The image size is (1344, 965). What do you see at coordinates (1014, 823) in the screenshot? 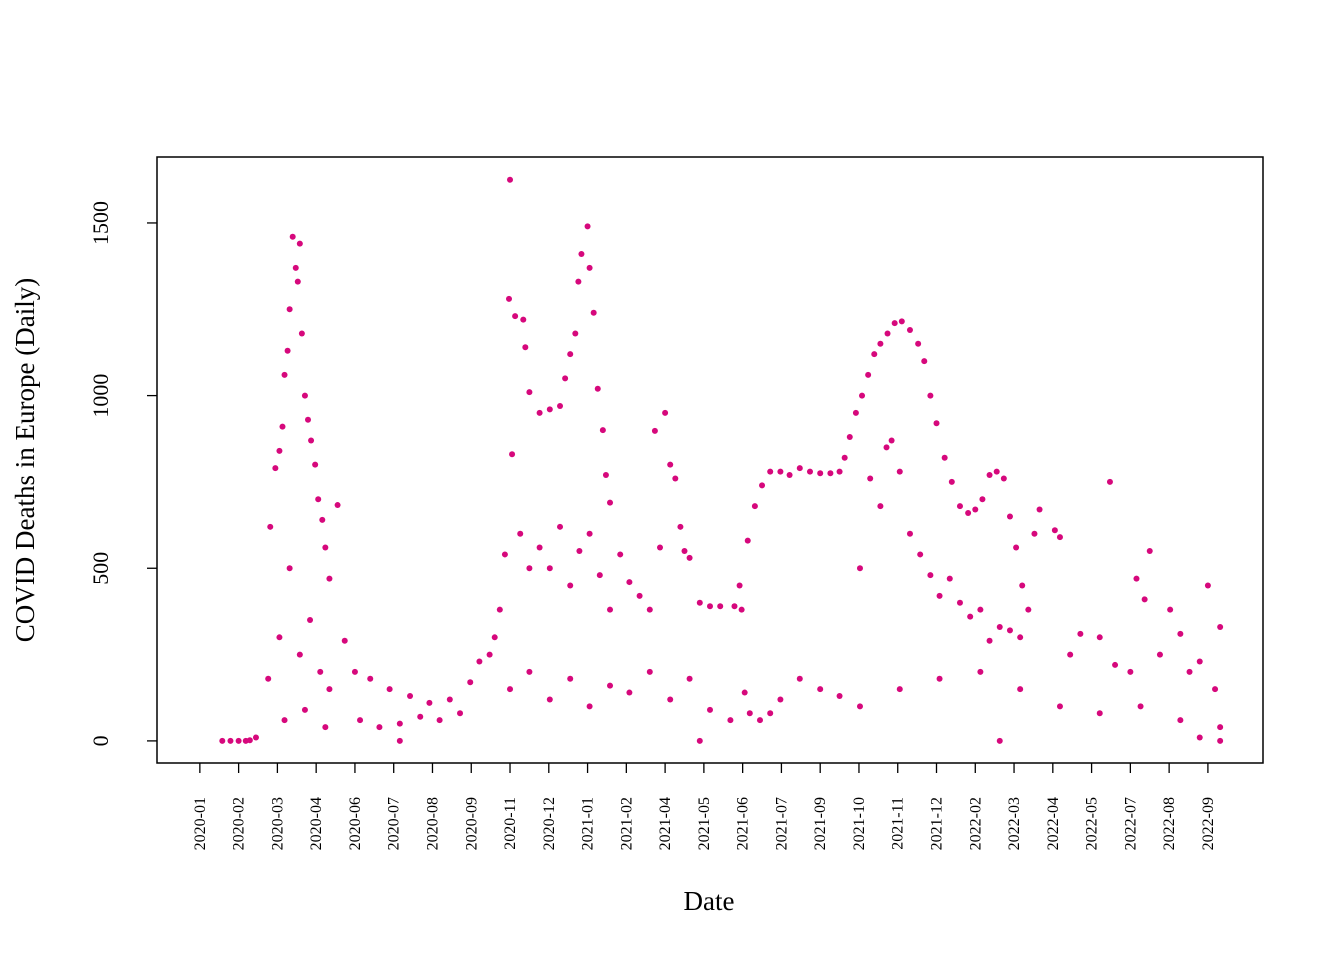
I see `x-tick-label: 2022-03` at bounding box center [1014, 823].